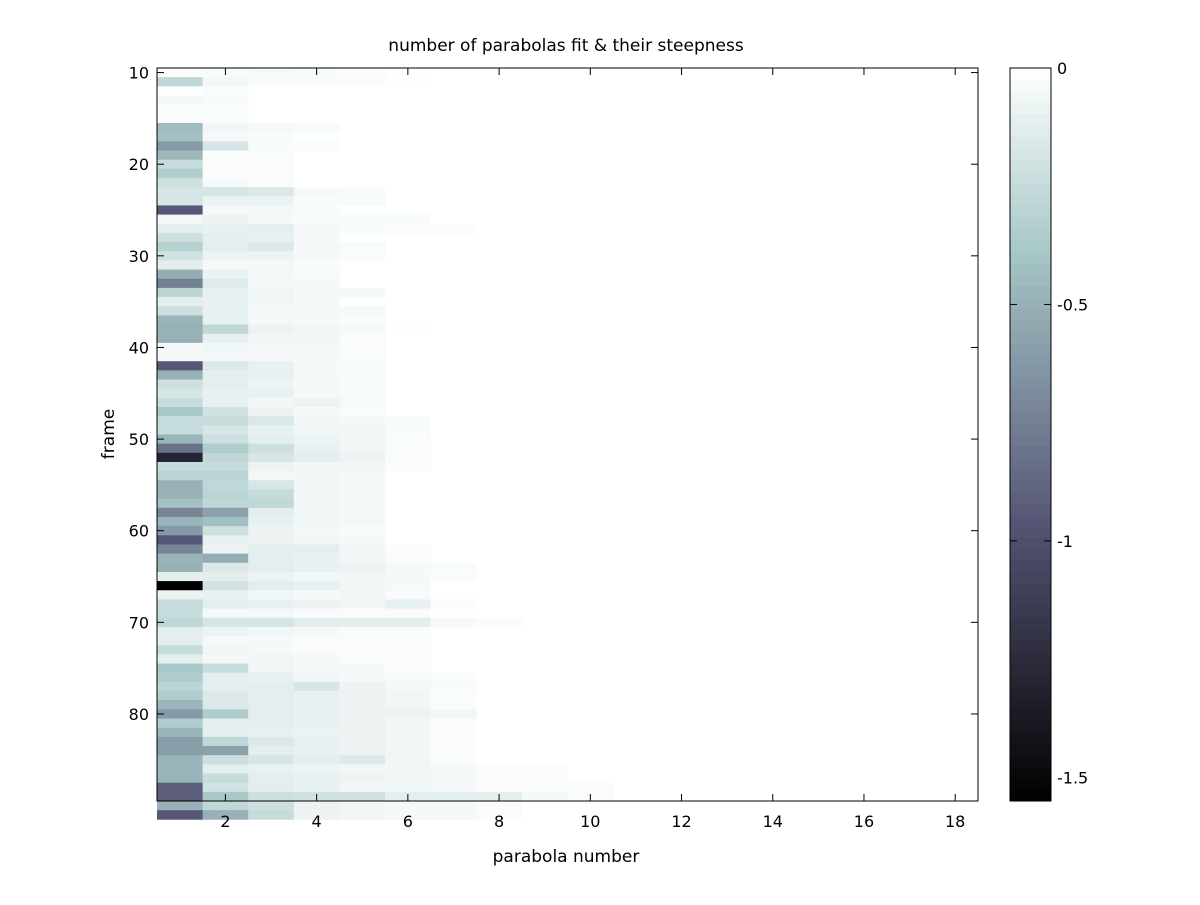  I want to click on colorbar-tick-label: -1, so click(1065, 541).